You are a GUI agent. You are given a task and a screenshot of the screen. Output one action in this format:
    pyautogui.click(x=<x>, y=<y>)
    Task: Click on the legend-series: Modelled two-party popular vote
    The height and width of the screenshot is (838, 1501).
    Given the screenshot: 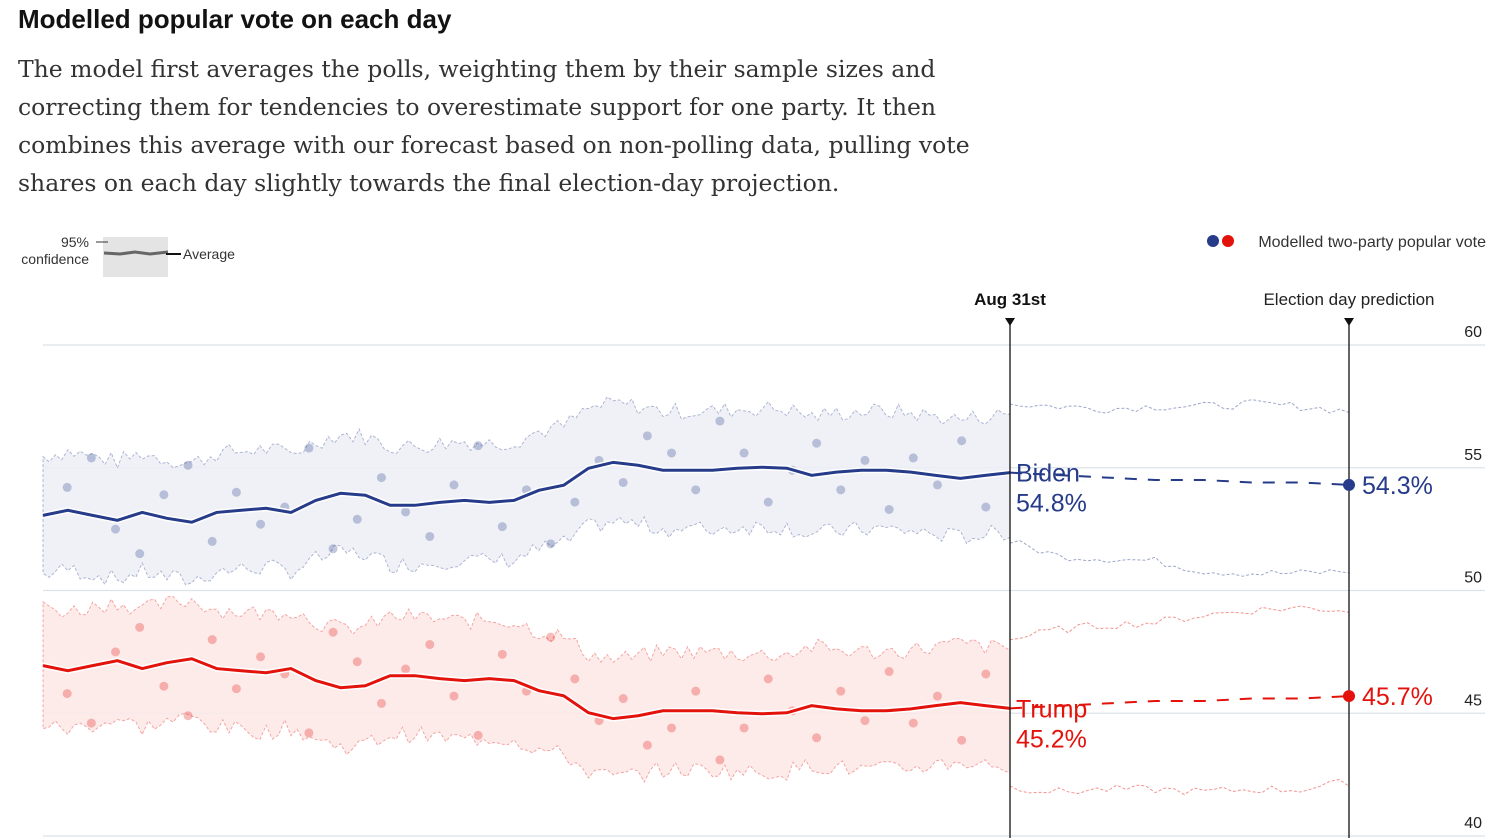 What is the action you would take?
    pyautogui.click(x=1346, y=242)
    